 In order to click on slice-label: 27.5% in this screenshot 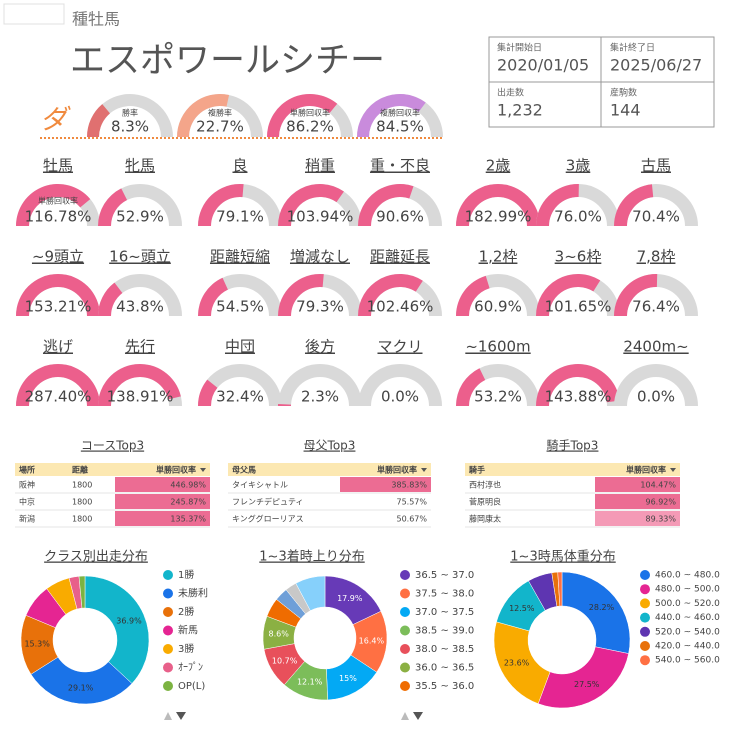, I will do `click(587, 684)`.